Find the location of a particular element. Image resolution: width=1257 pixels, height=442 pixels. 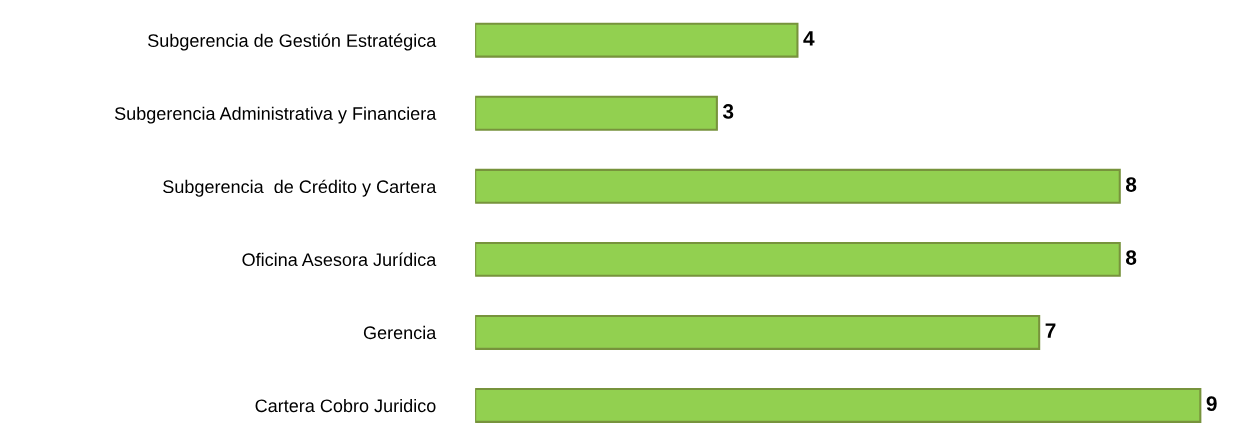

data-label: 3 is located at coordinates (728, 111).